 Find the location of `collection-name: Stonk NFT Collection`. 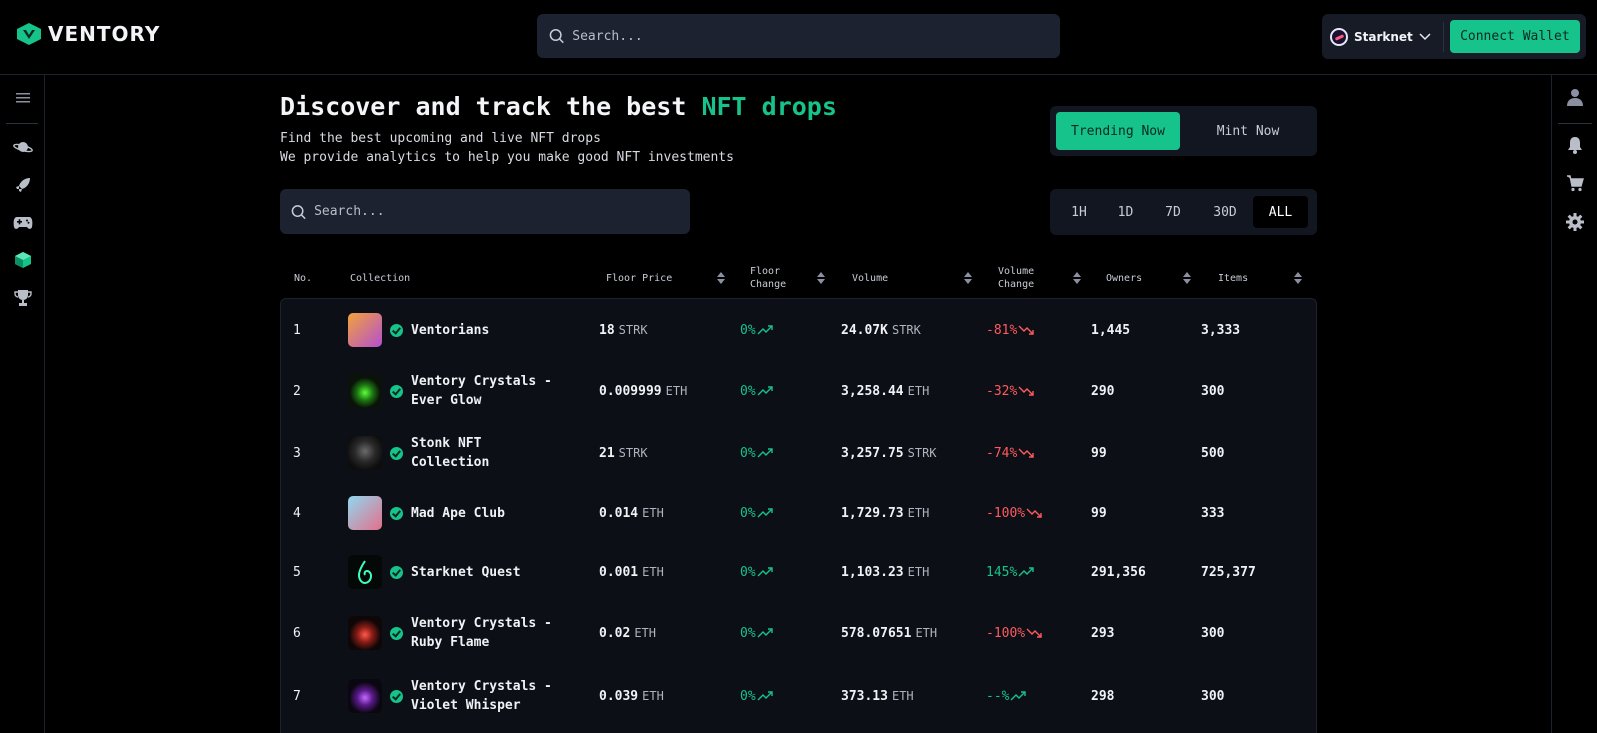

collection-name: Stonk NFT Collection is located at coordinates (450, 453).